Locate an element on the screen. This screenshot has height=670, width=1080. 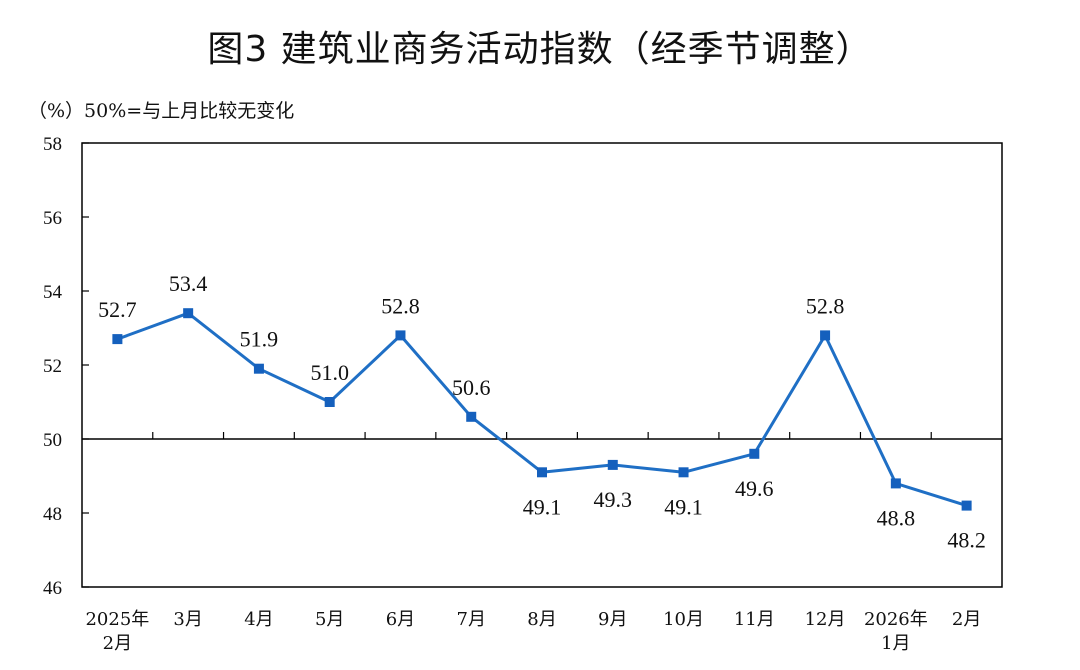
data-label: 48.2 is located at coordinates (966, 540).